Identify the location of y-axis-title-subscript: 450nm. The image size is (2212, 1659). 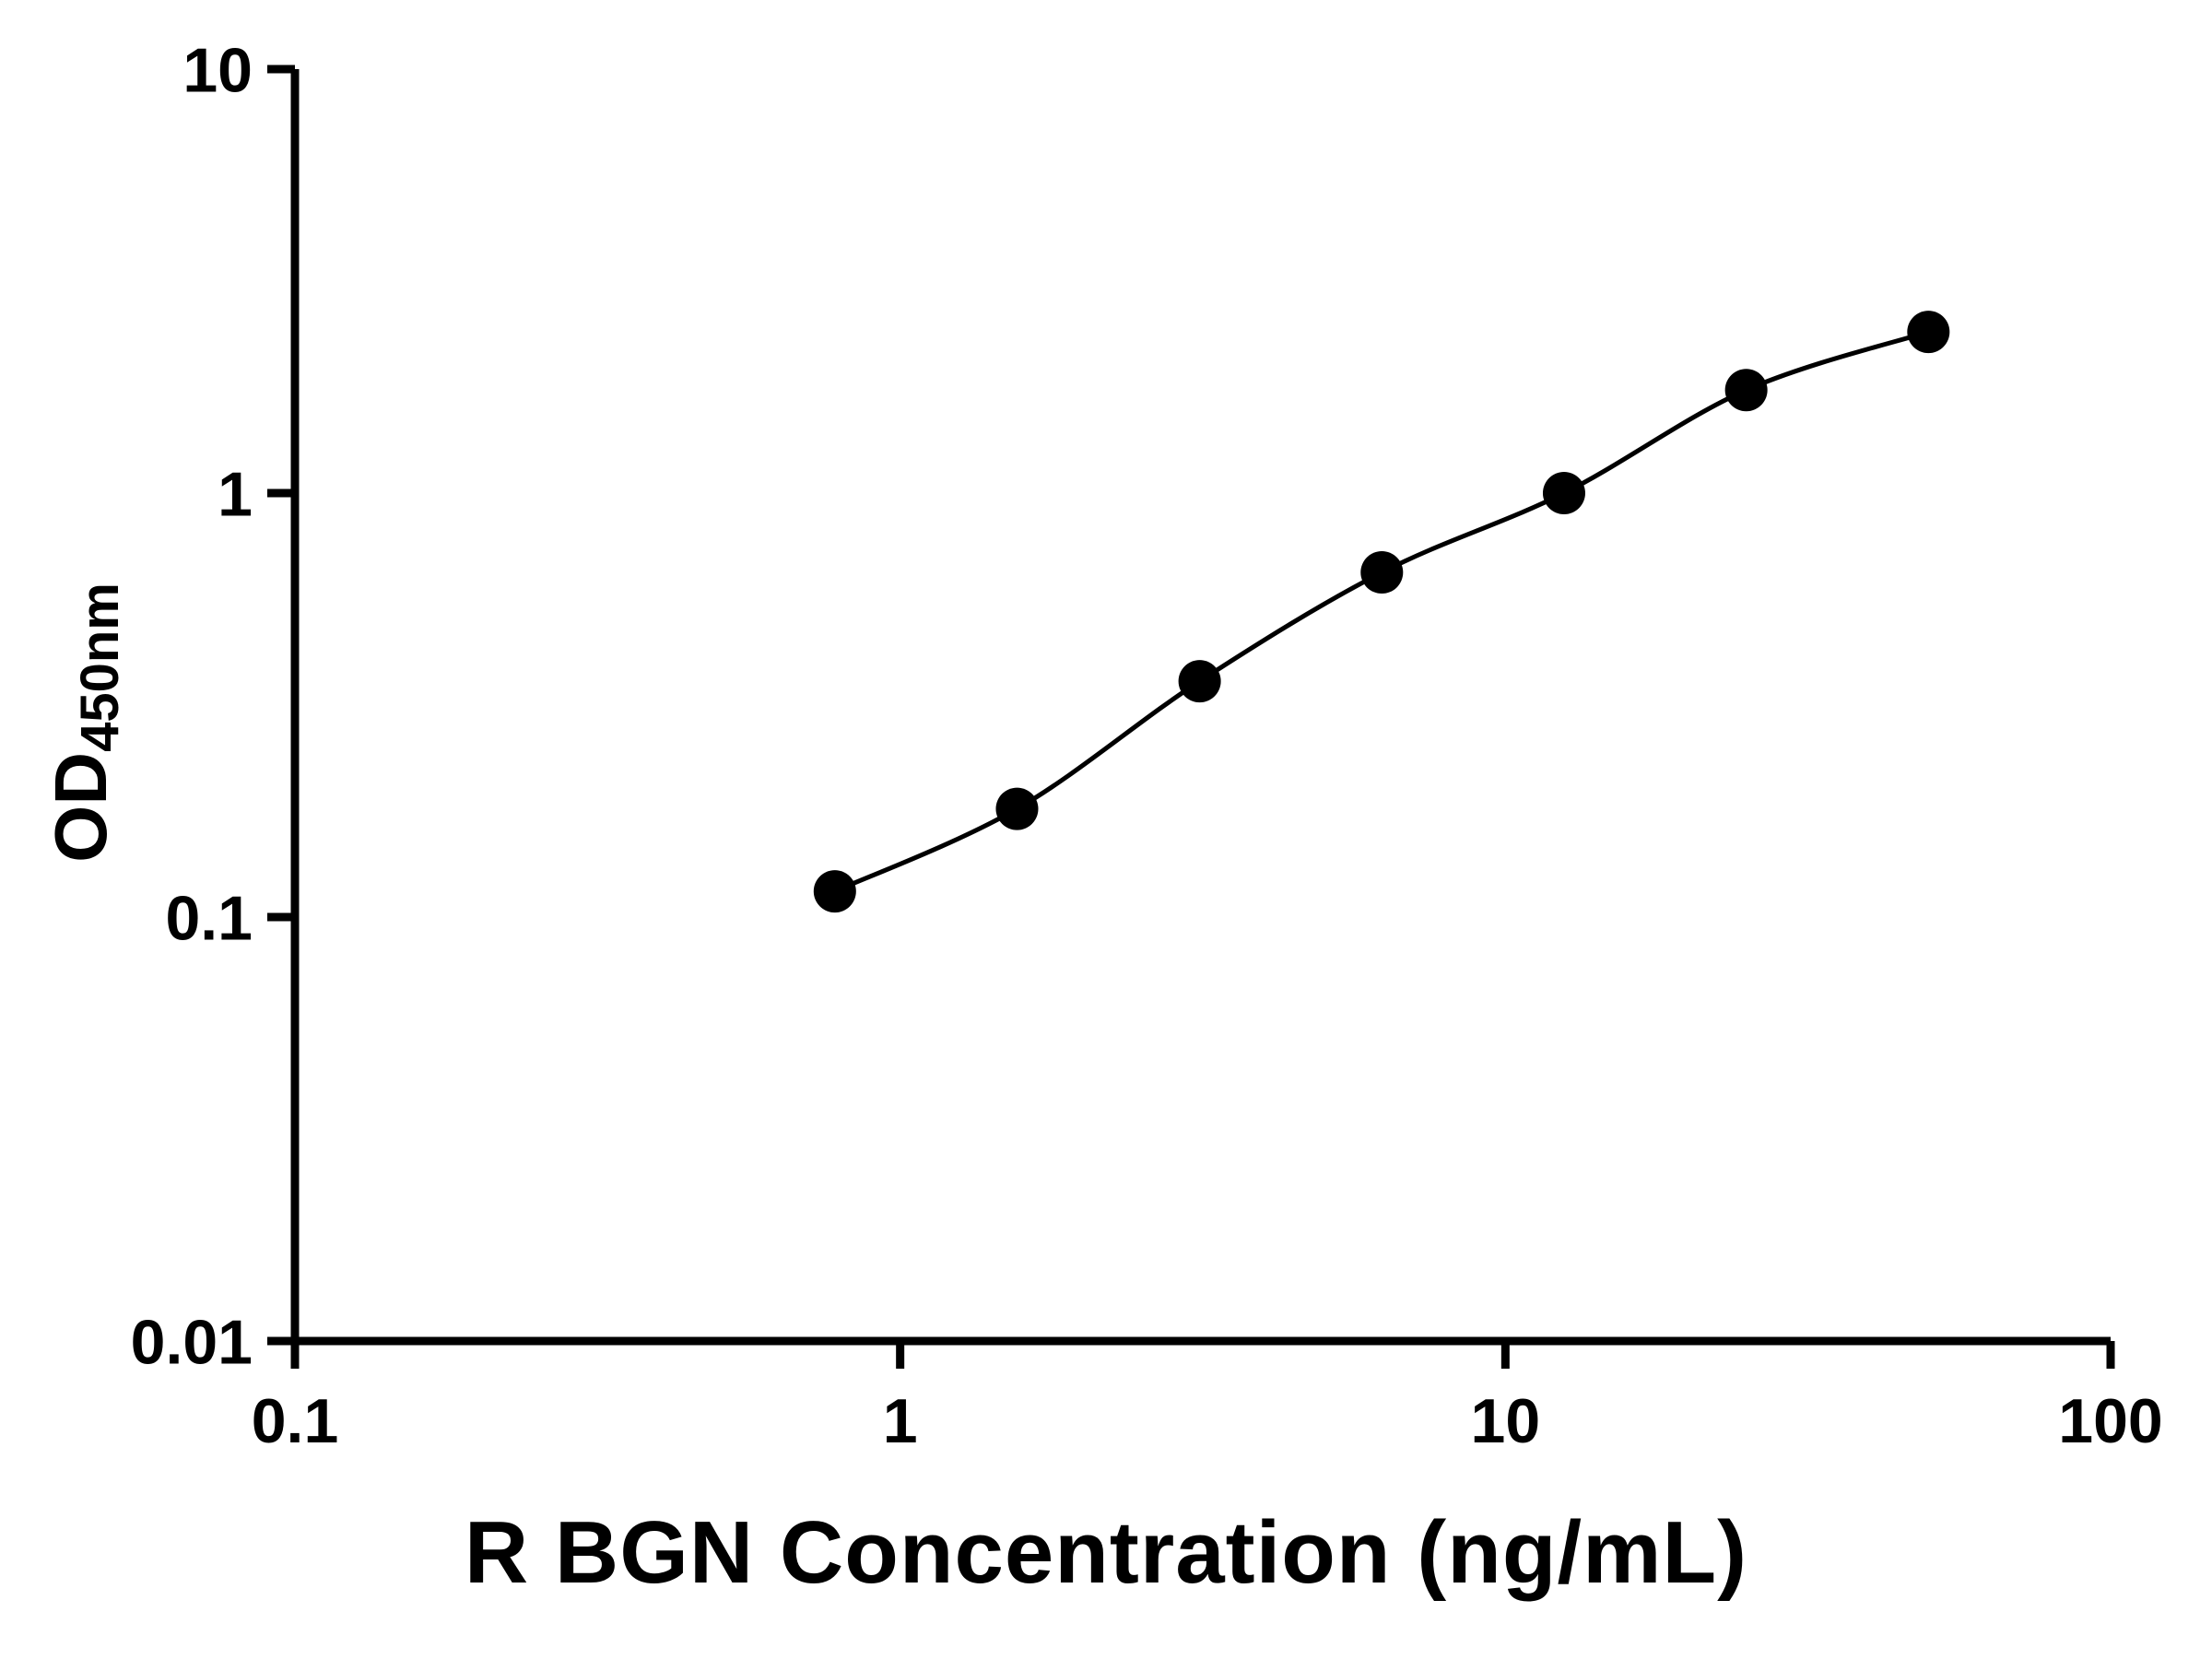
(99, 667).